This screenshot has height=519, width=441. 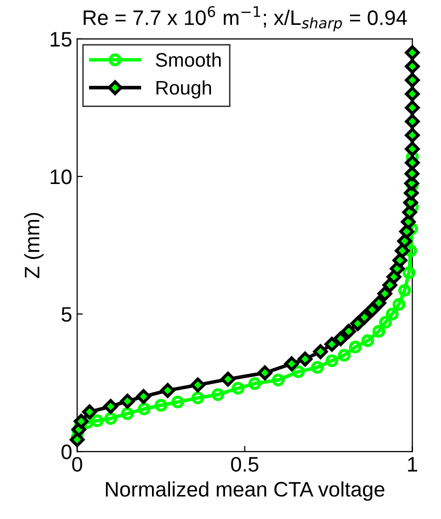 What do you see at coordinates (34, 245) in the screenshot?
I see `y-axis-title: Z (mm)` at bounding box center [34, 245].